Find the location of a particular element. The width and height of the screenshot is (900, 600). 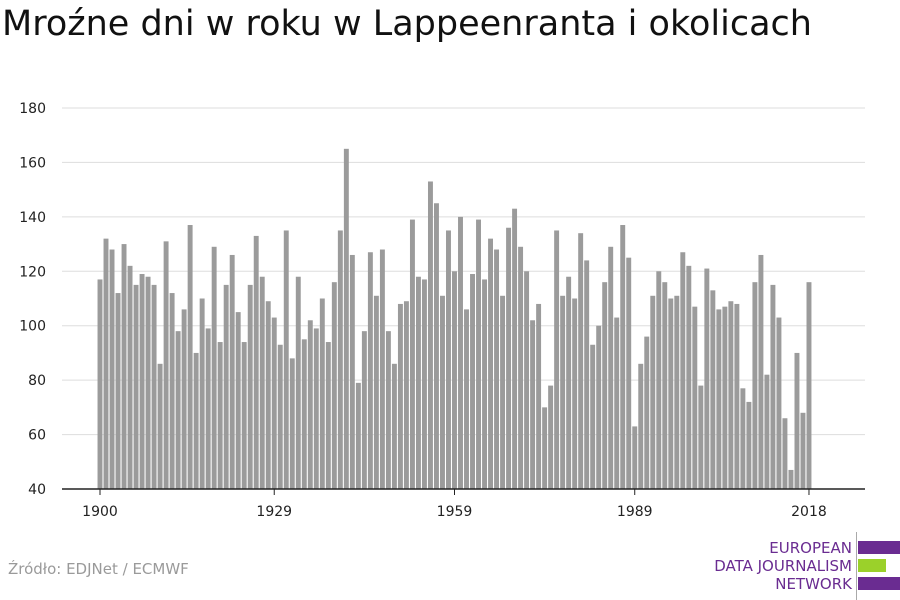

logo-divider is located at coordinates (856, 566).